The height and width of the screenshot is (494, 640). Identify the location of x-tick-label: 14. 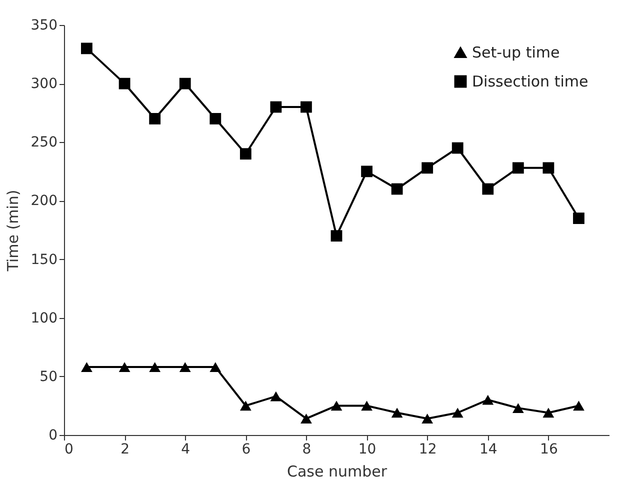
(488, 450).